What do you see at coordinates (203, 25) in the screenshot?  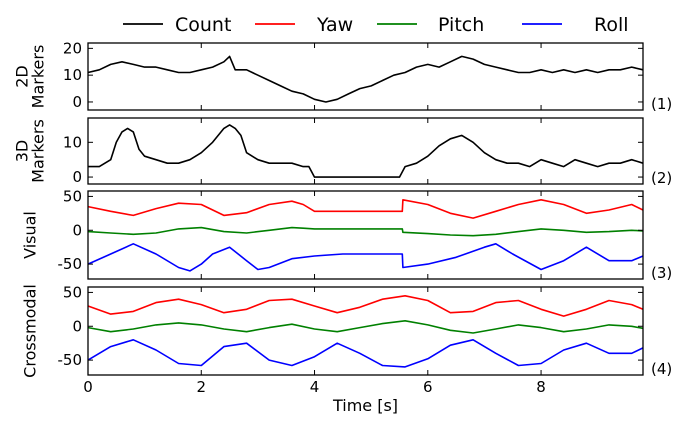 I see `legend-label-count: Count` at bounding box center [203, 25].